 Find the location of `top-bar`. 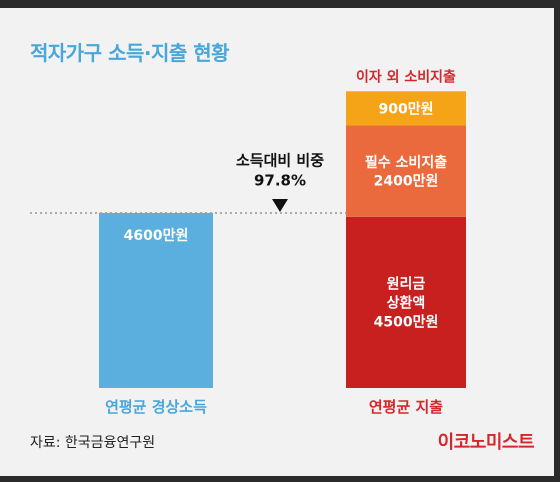

top-bar is located at coordinates (280, 4).